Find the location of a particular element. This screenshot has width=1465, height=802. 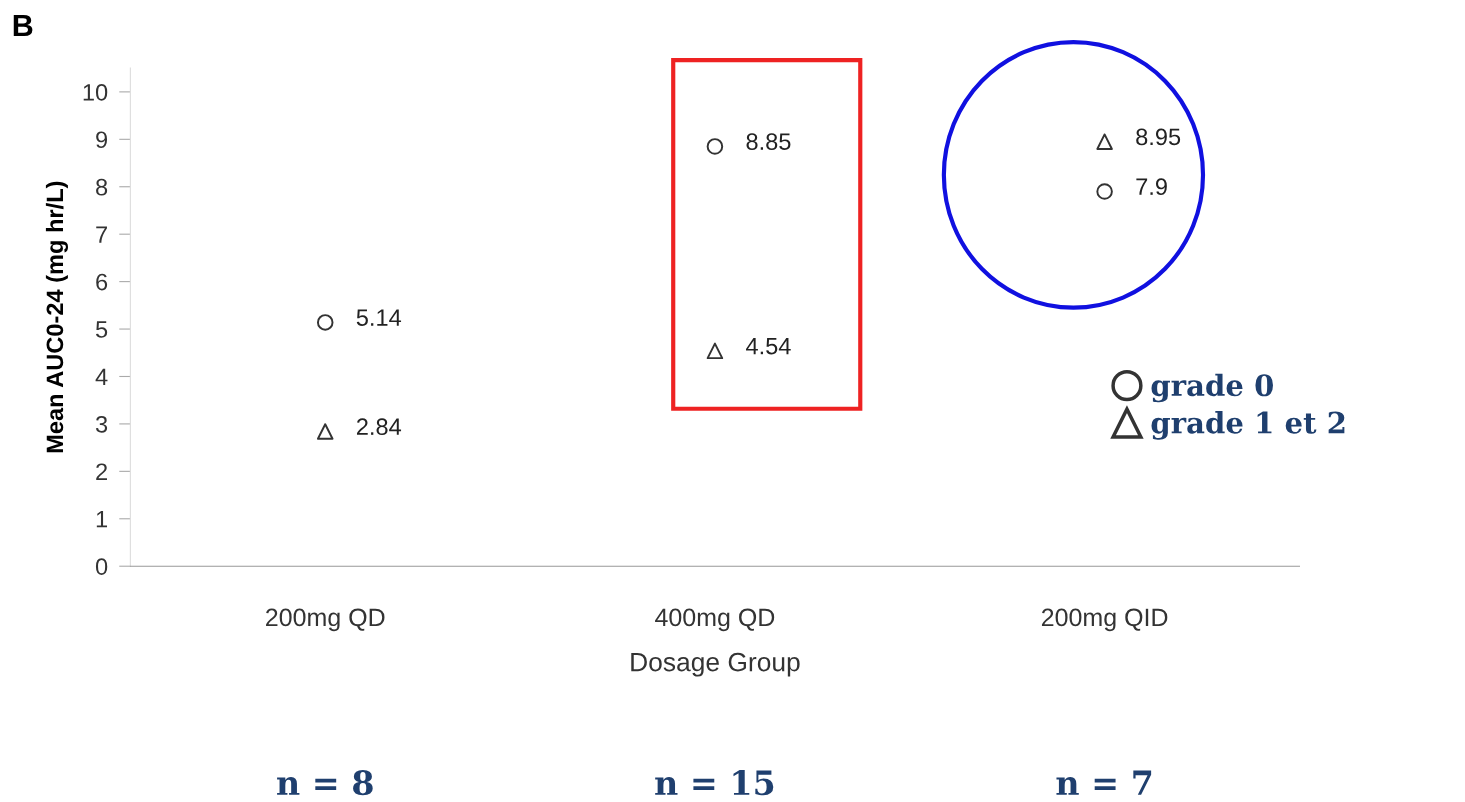

data-label: 5.14 is located at coordinates (379, 317).